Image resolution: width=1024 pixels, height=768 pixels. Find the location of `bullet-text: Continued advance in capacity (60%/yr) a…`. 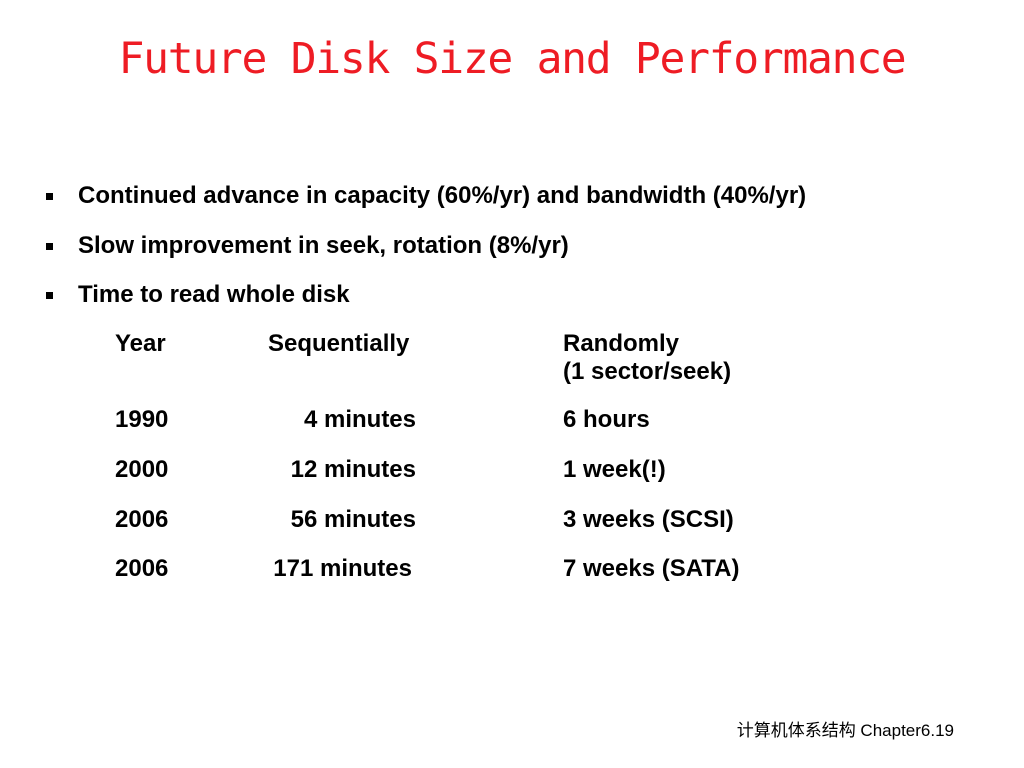

bullet-text: Continued advance in capacity (60%/yr) a… is located at coordinates (442, 195).